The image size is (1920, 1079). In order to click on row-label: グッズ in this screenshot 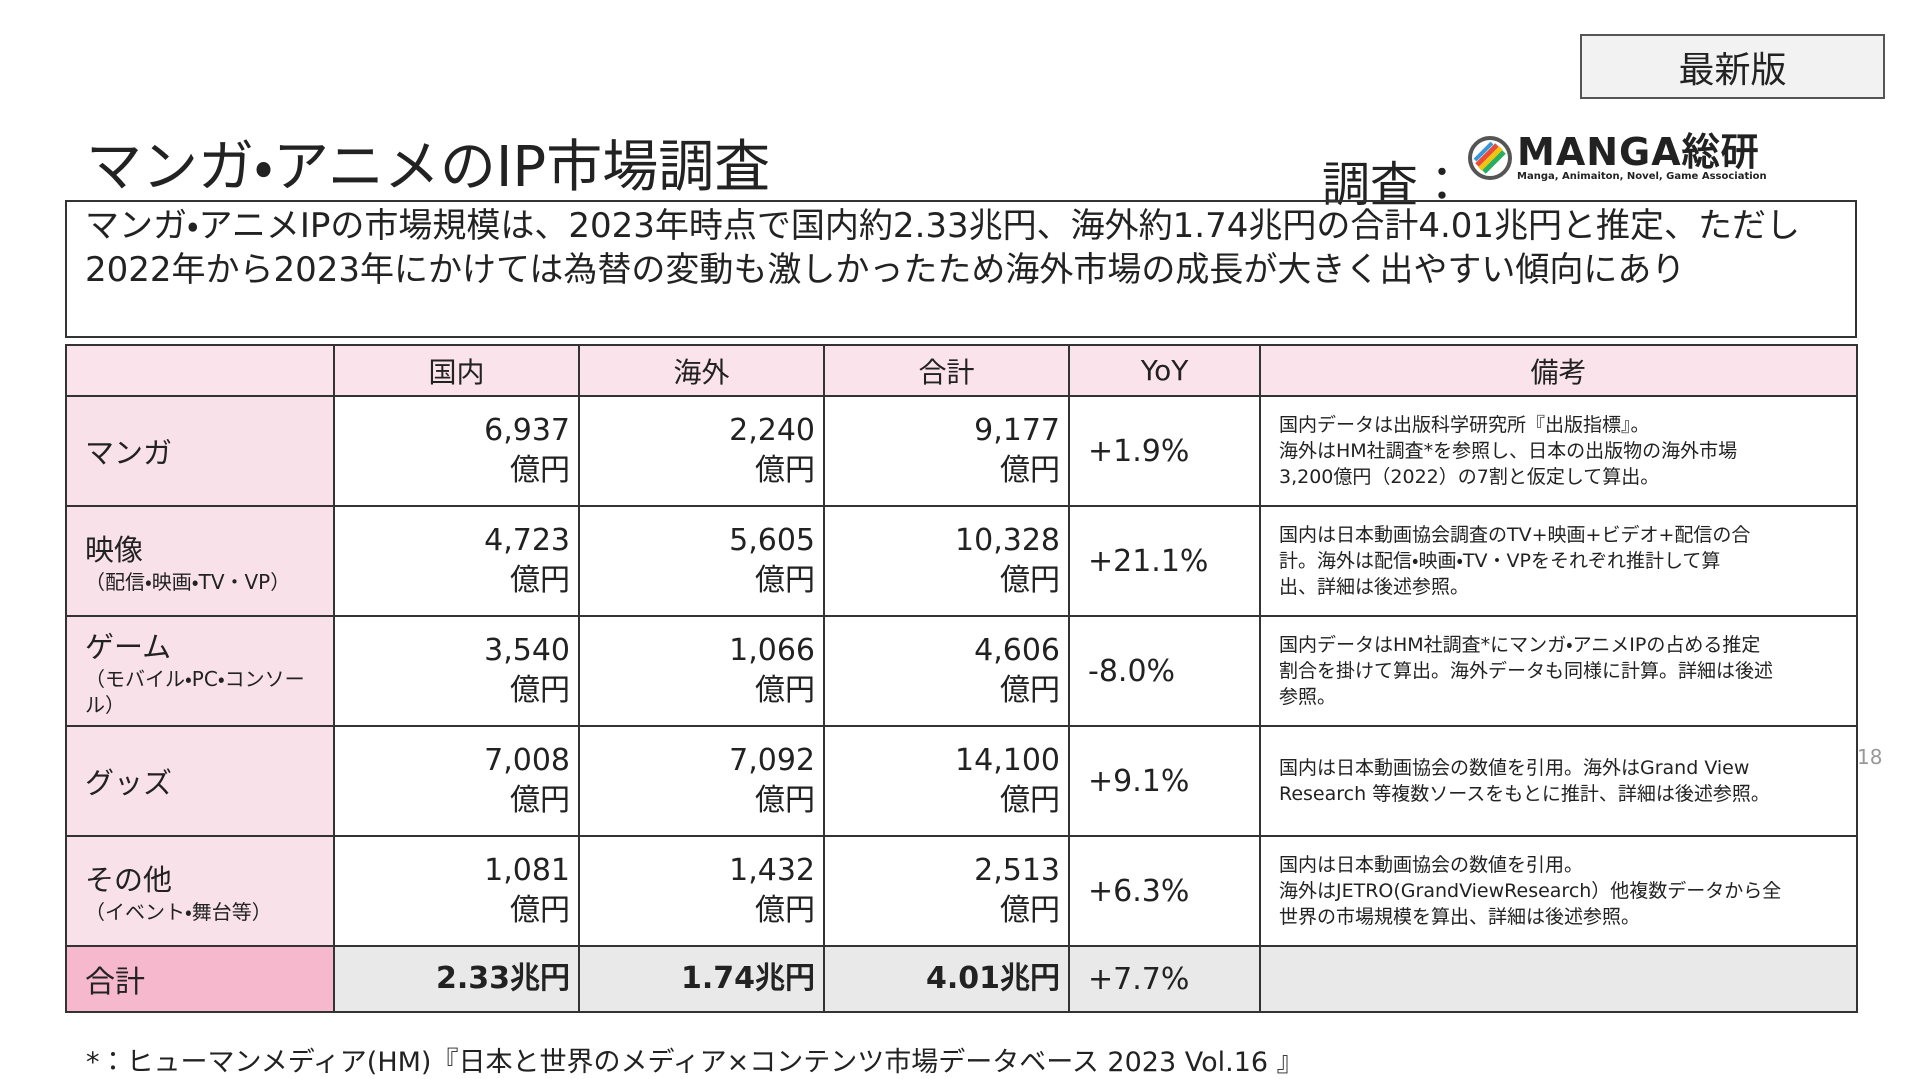, I will do `click(200, 781)`.